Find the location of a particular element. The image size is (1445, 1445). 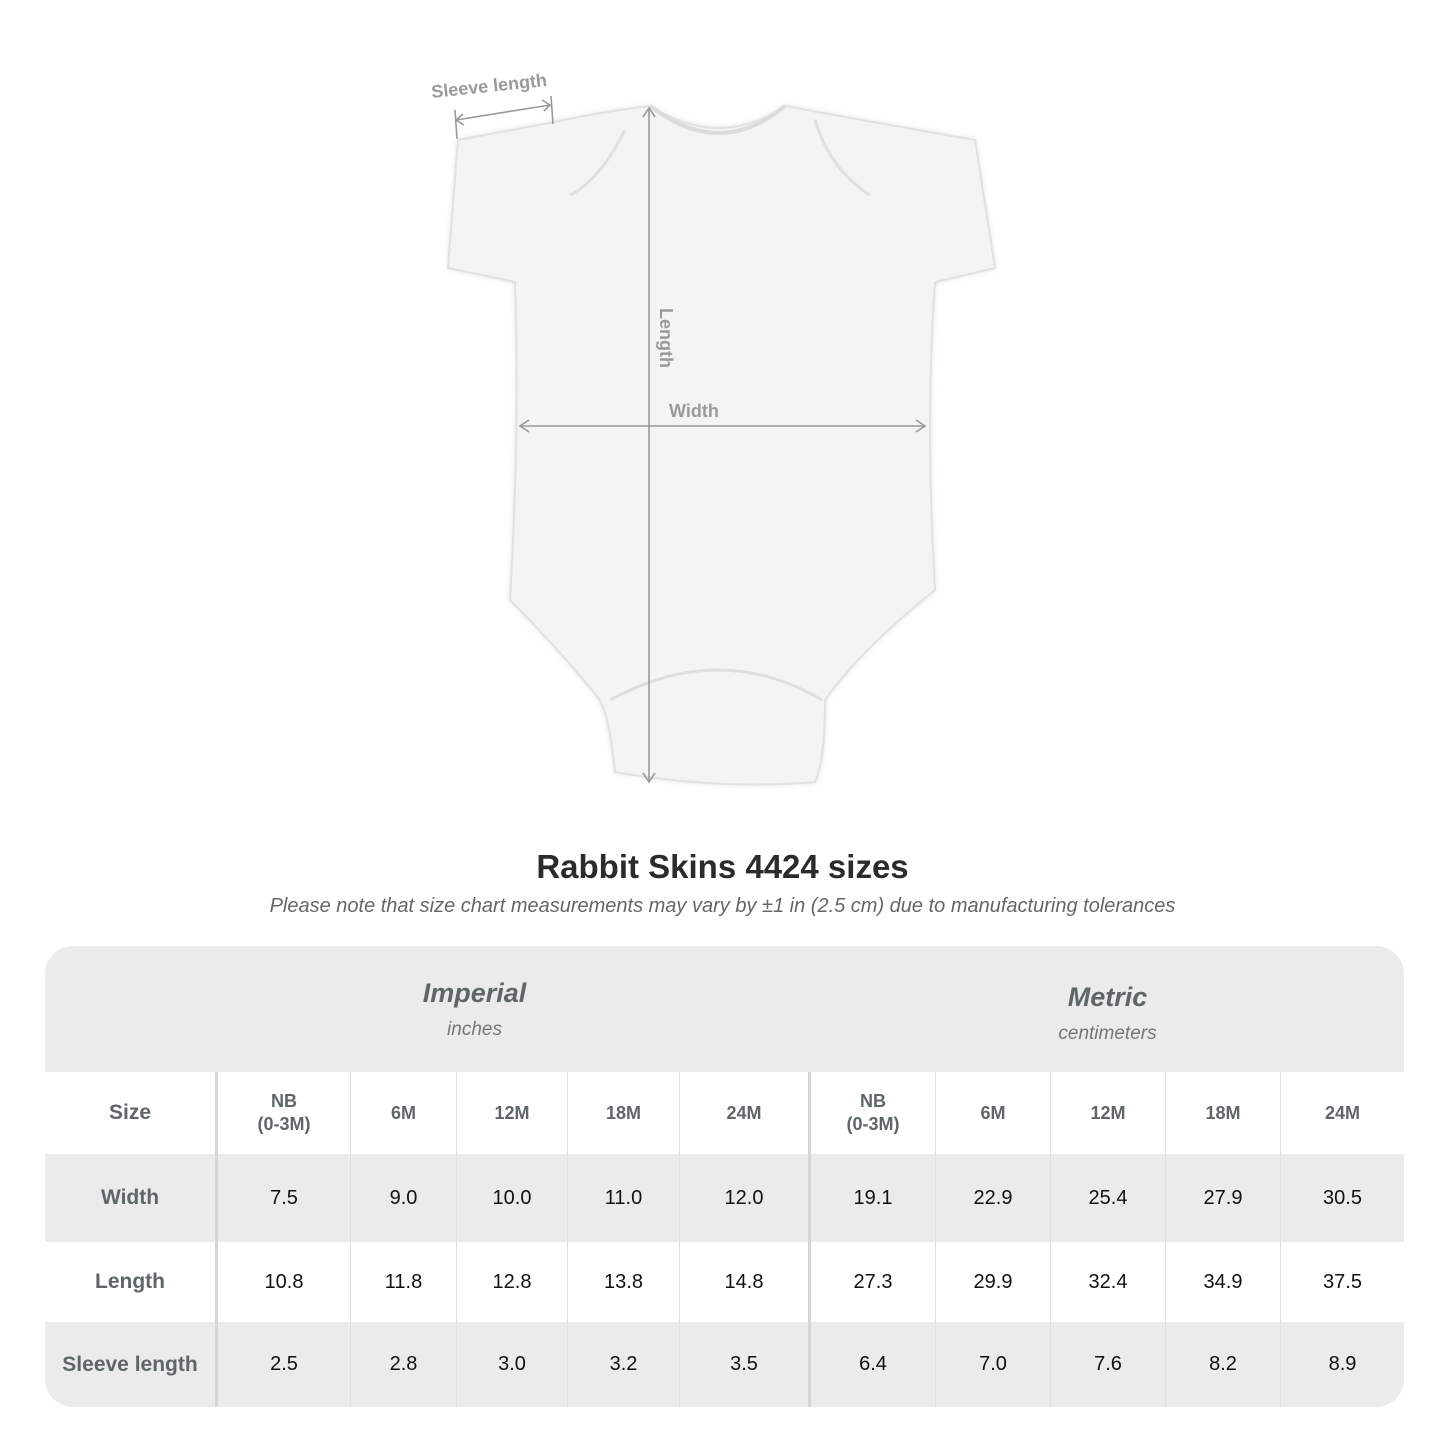

imperial-value-cell: 7.5 is located at coordinates (284, 1198).